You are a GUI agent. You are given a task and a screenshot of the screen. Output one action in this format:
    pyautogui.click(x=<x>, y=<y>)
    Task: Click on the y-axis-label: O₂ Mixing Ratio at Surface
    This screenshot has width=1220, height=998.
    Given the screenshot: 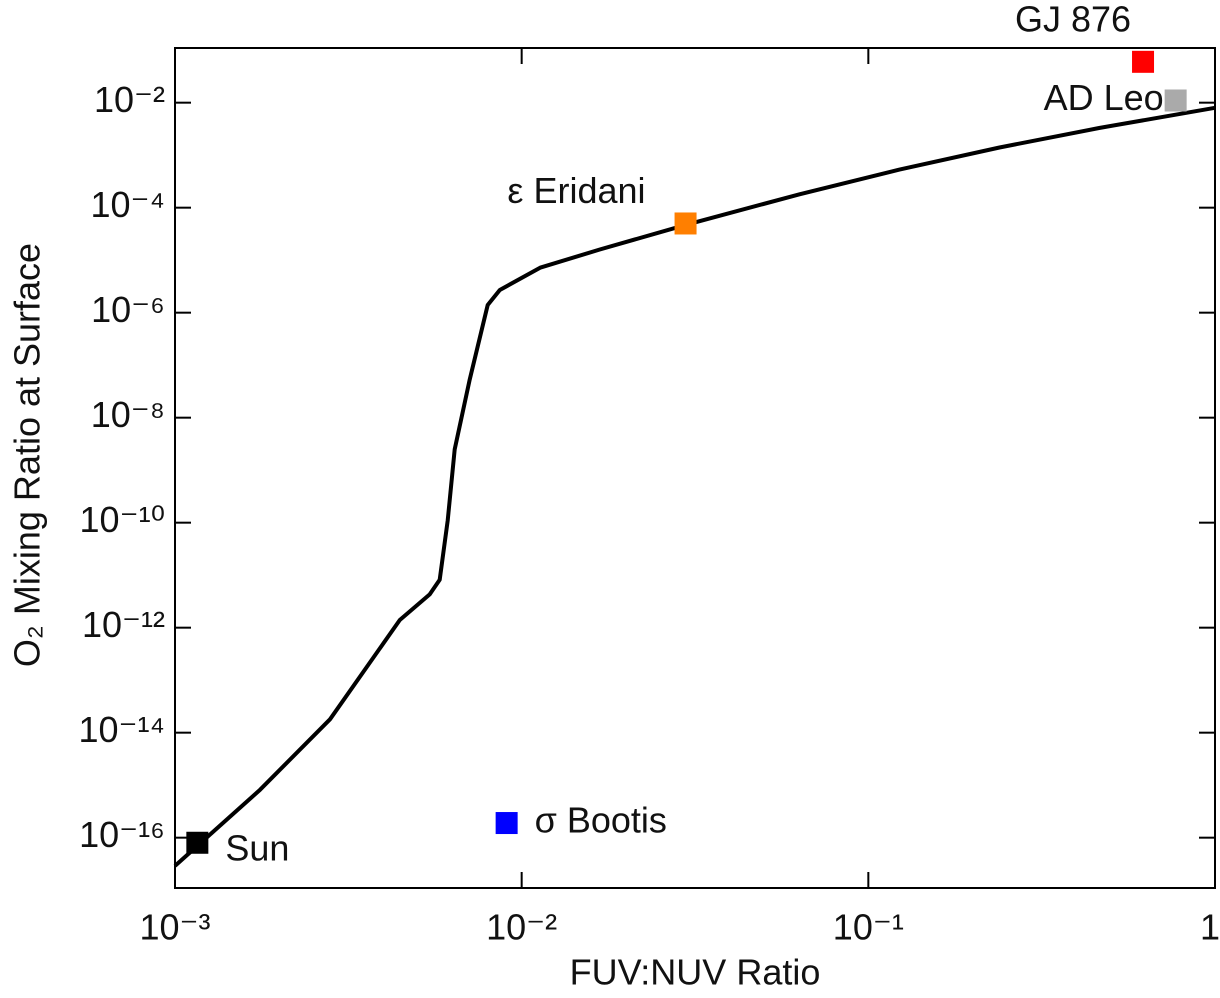 What is the action you would take?
    pyautogui.click(x=27, y=455)
    